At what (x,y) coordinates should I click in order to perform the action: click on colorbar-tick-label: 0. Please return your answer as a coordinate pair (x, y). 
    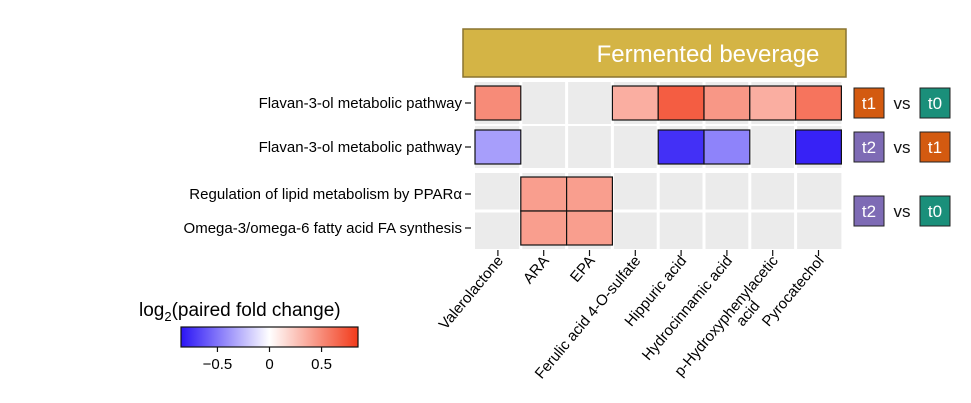
    Looking at the image, I should click on (269, 364).